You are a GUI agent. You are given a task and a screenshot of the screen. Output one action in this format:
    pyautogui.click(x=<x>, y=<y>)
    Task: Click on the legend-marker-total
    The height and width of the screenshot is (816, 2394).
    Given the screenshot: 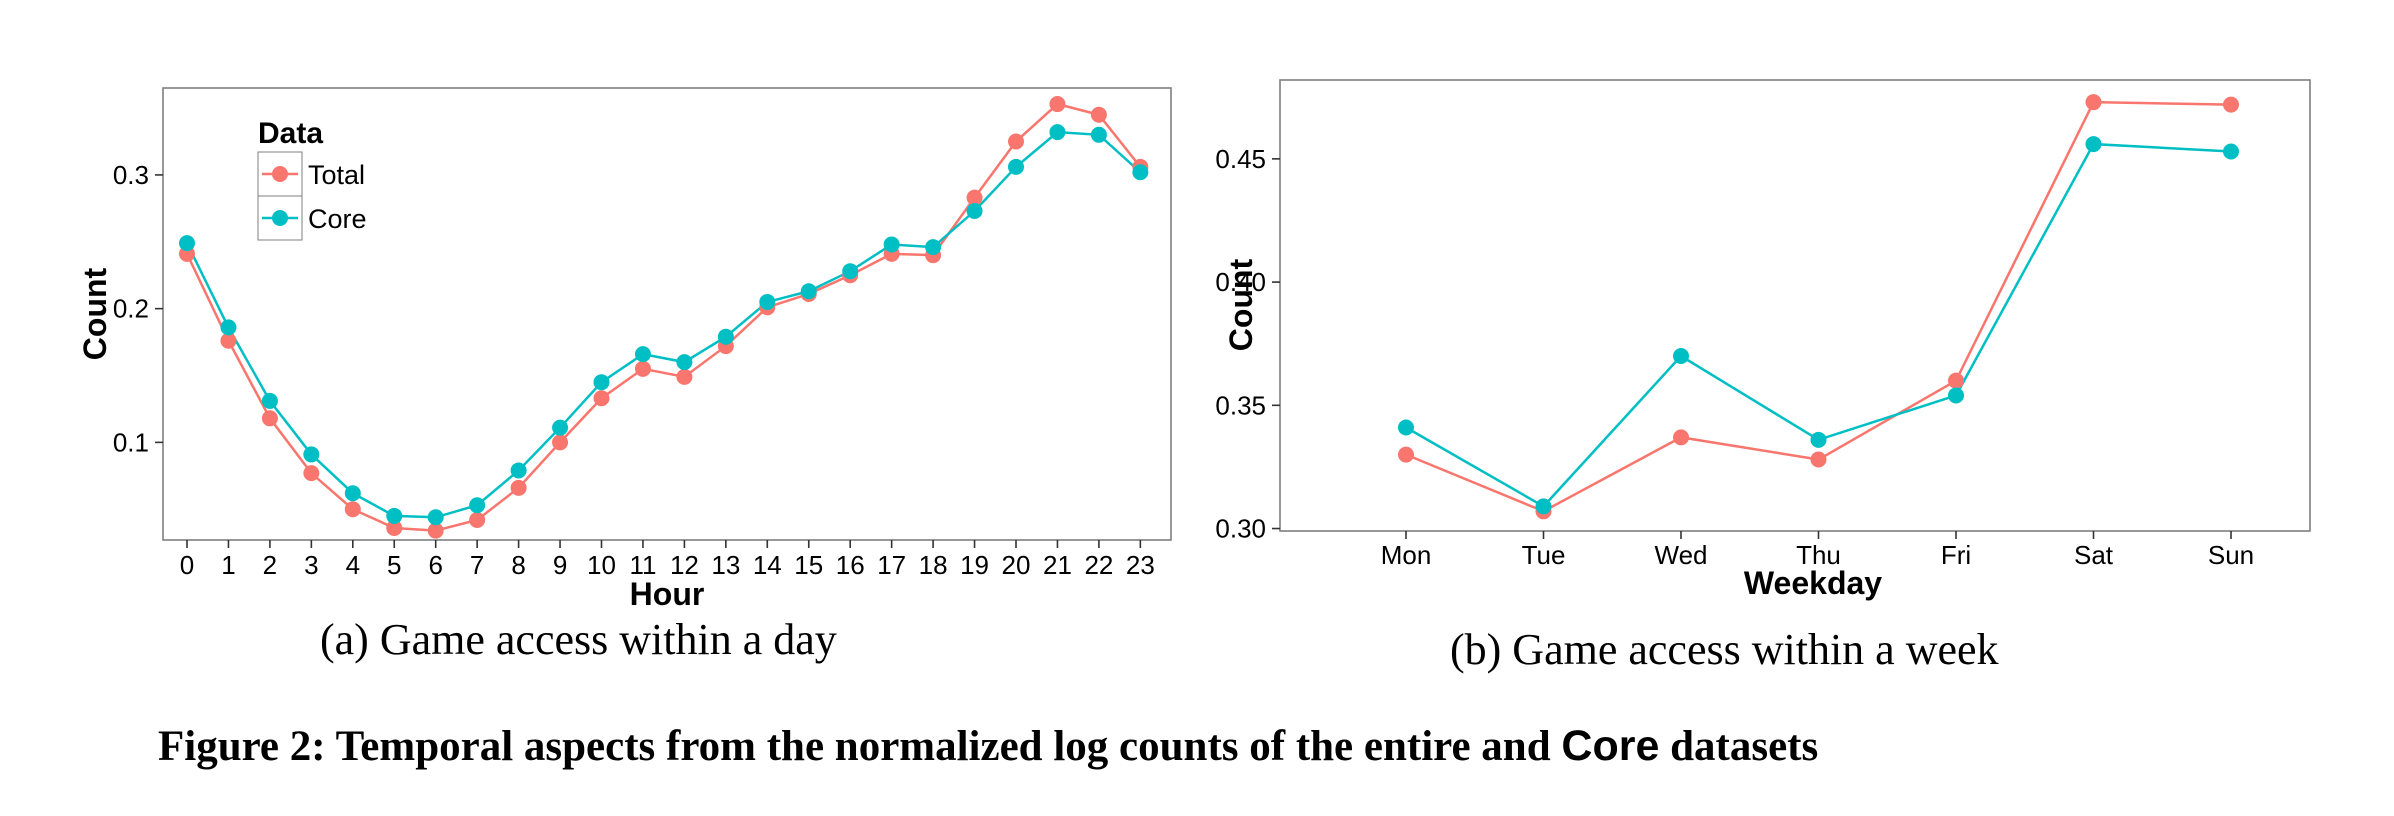 What is the action you would take?
    pyautogui.click(x=280, y=174)
    